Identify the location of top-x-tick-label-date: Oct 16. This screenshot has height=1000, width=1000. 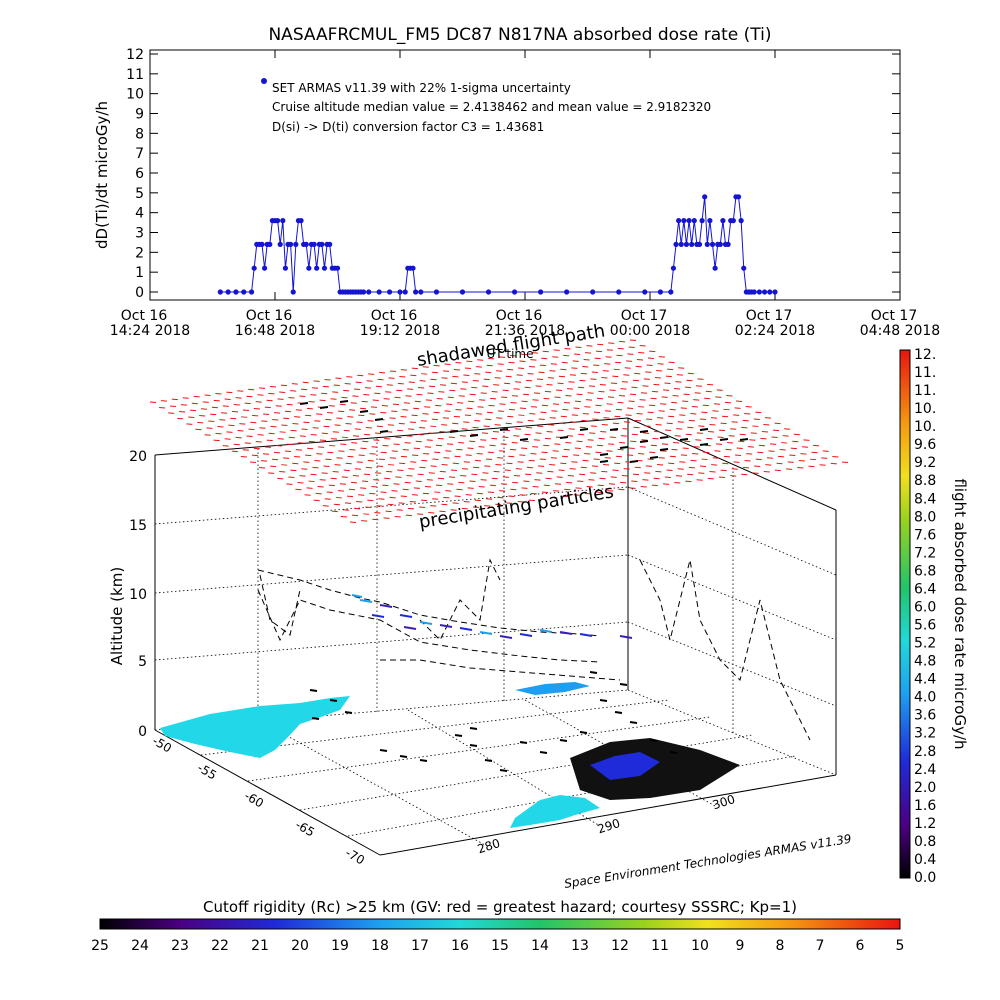
(394, 316).